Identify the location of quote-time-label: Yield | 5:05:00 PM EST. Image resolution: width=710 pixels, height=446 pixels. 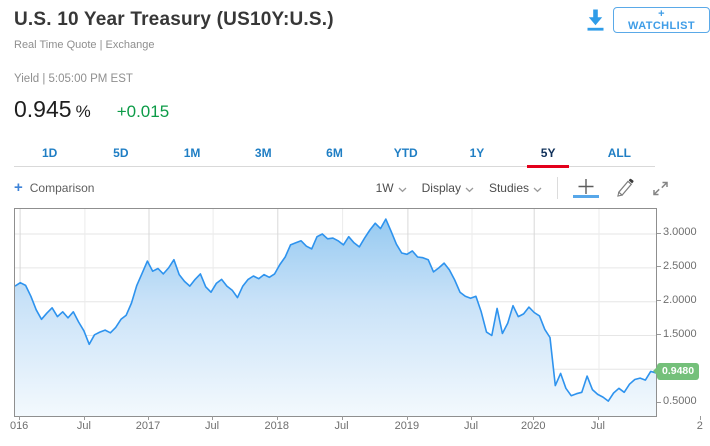
(73, 79).